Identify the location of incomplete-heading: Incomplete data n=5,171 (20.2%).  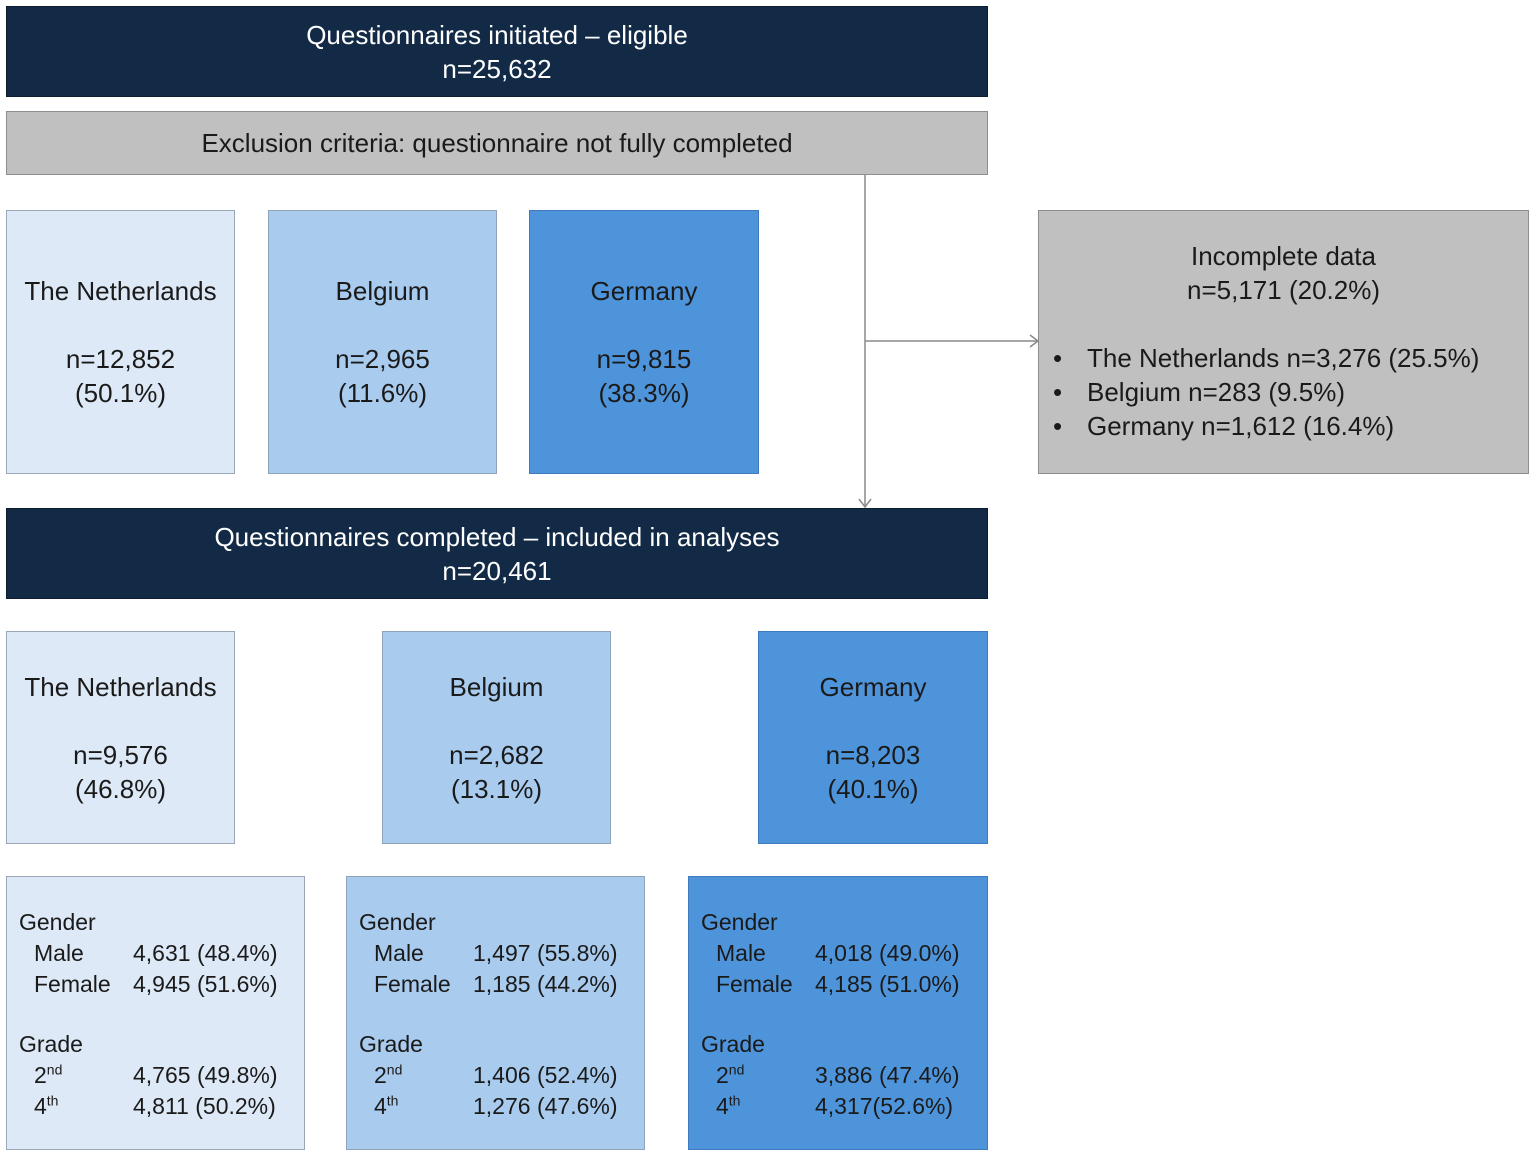
(1283, 273).